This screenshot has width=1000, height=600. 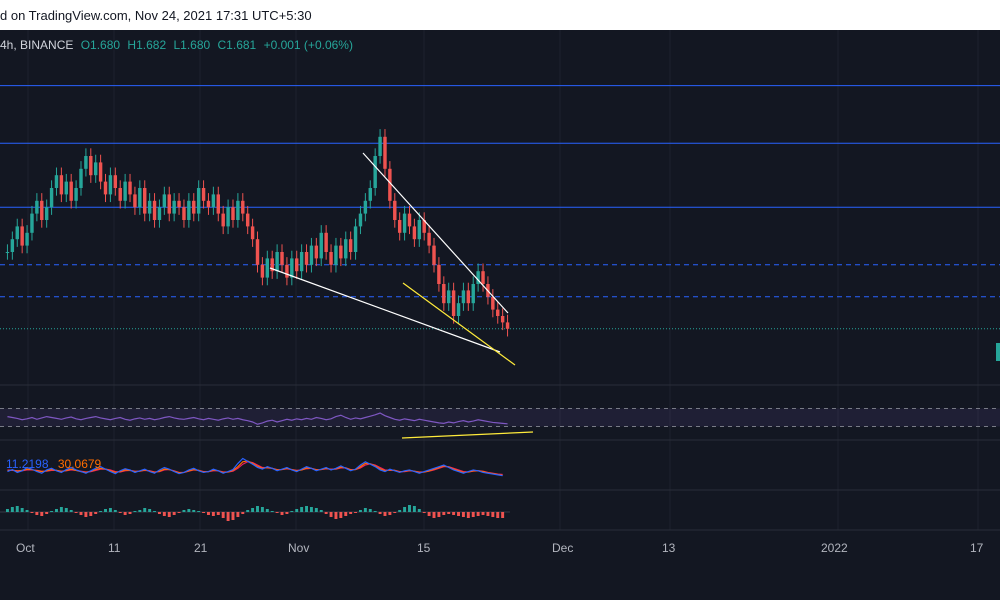 I want to click on trendline-yellow-channel, so click(x=459, y=324).